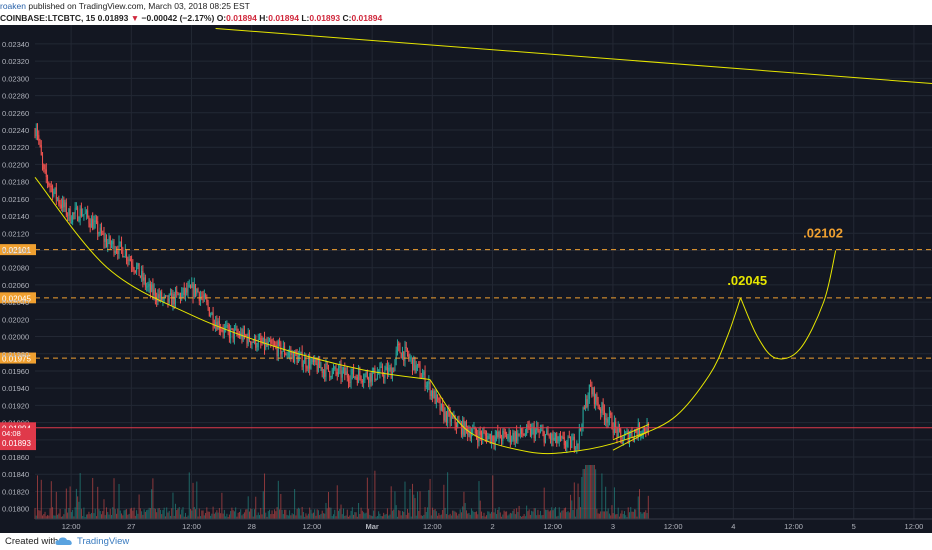 The width and height of the screenshot is (932, 550). Describe the element at coordinates (747, 280) in the screenshot. I see `price-target-annotation: .02045` at that location.